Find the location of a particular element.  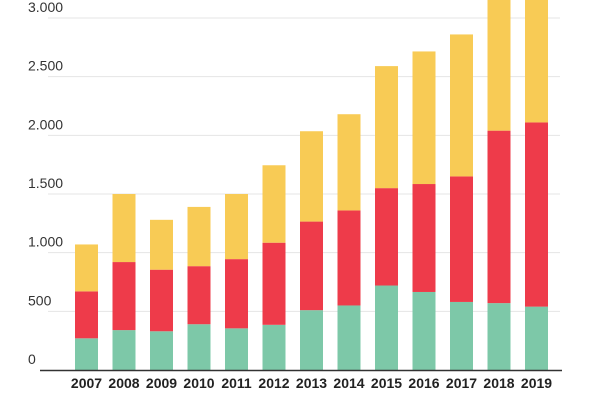

y-axis-ticks: 0 500 1.000 1.500 2.000 2.500 3.000 is located at coordinates (45, 183).